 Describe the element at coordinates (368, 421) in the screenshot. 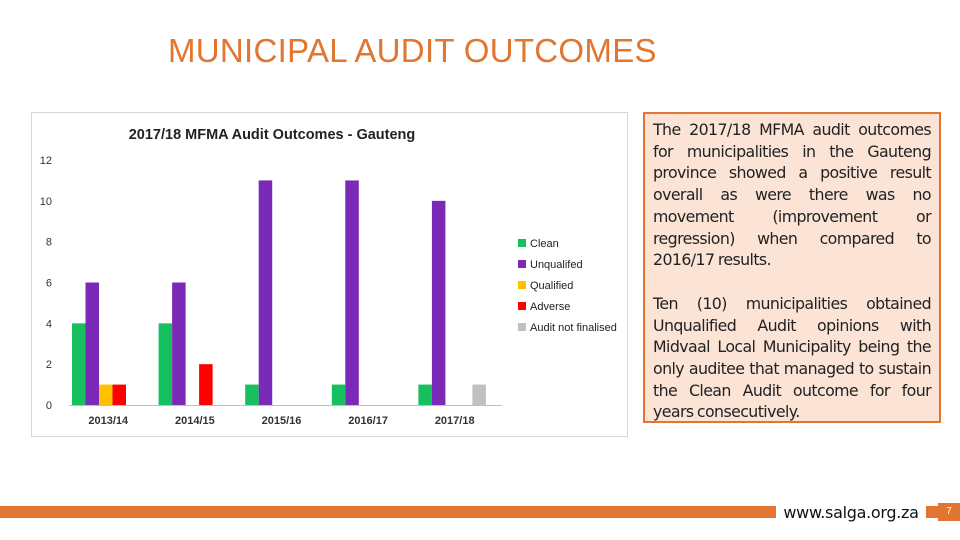

I see `x-tick-label: 2016/17` at that location.